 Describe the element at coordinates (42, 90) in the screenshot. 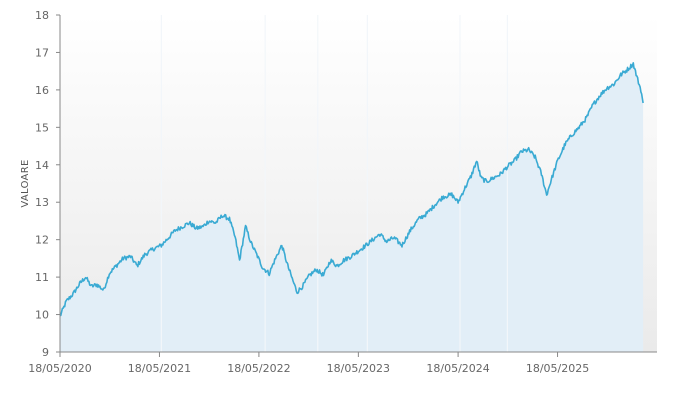

I see `y-tick-label: 16` at that location.